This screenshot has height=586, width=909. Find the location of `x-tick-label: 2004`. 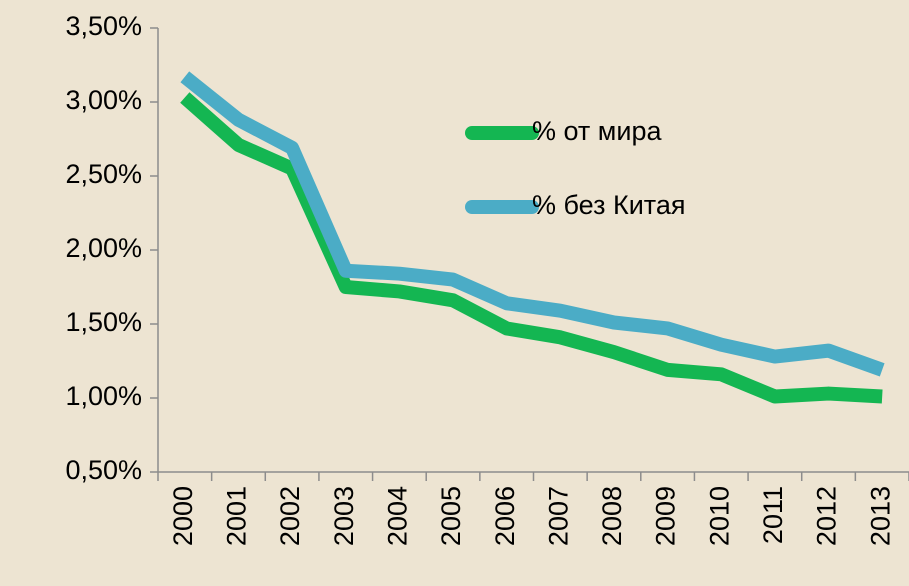

x-tick-label: 2004 is located at coordinates (398, 516).